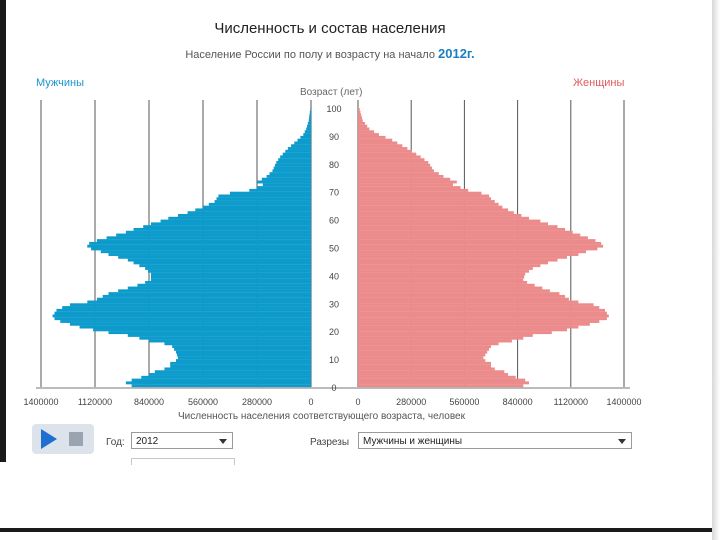 The width and height of the screenshot is (720, 540). What do you see at coordinates (411, 402) in the screenshot?
I see `x-tick-label-right: 280000` at bounding box center [411, 402].